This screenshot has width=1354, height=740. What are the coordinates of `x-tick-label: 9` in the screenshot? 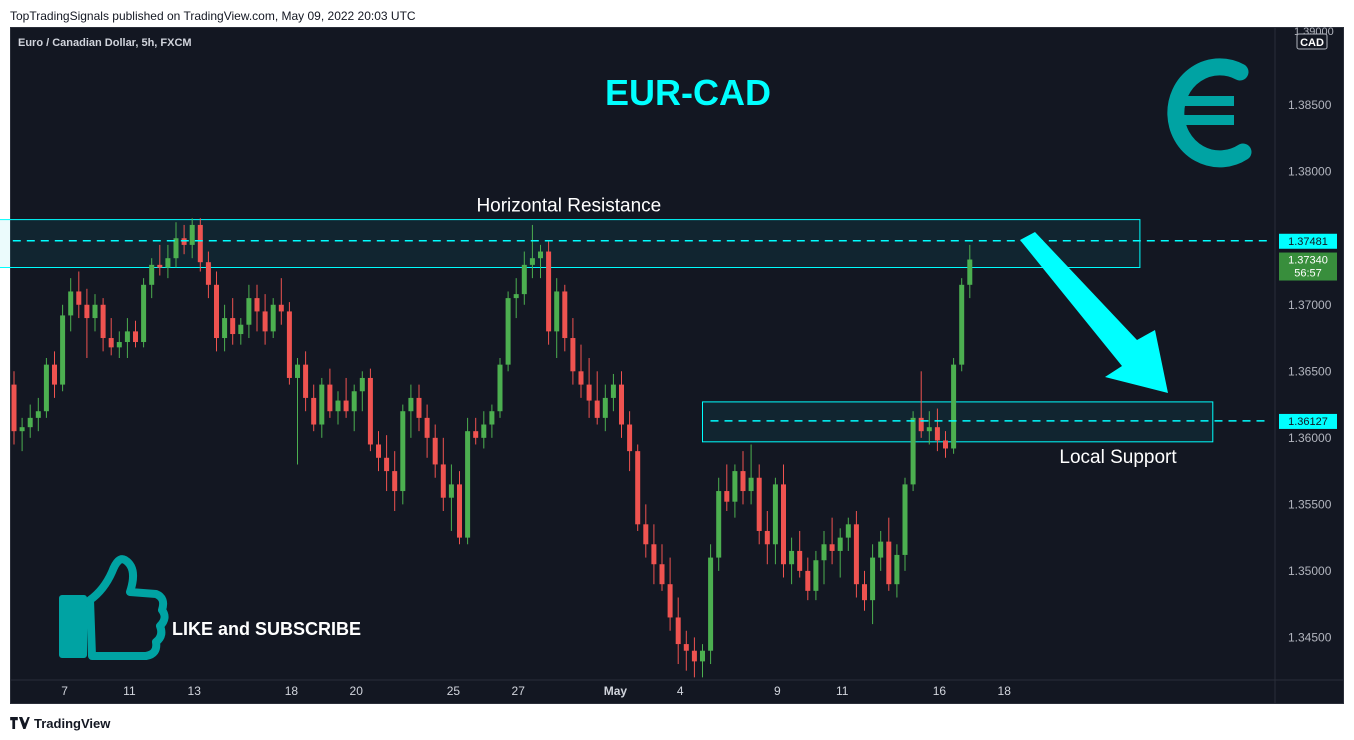 It's located at (777, 691).